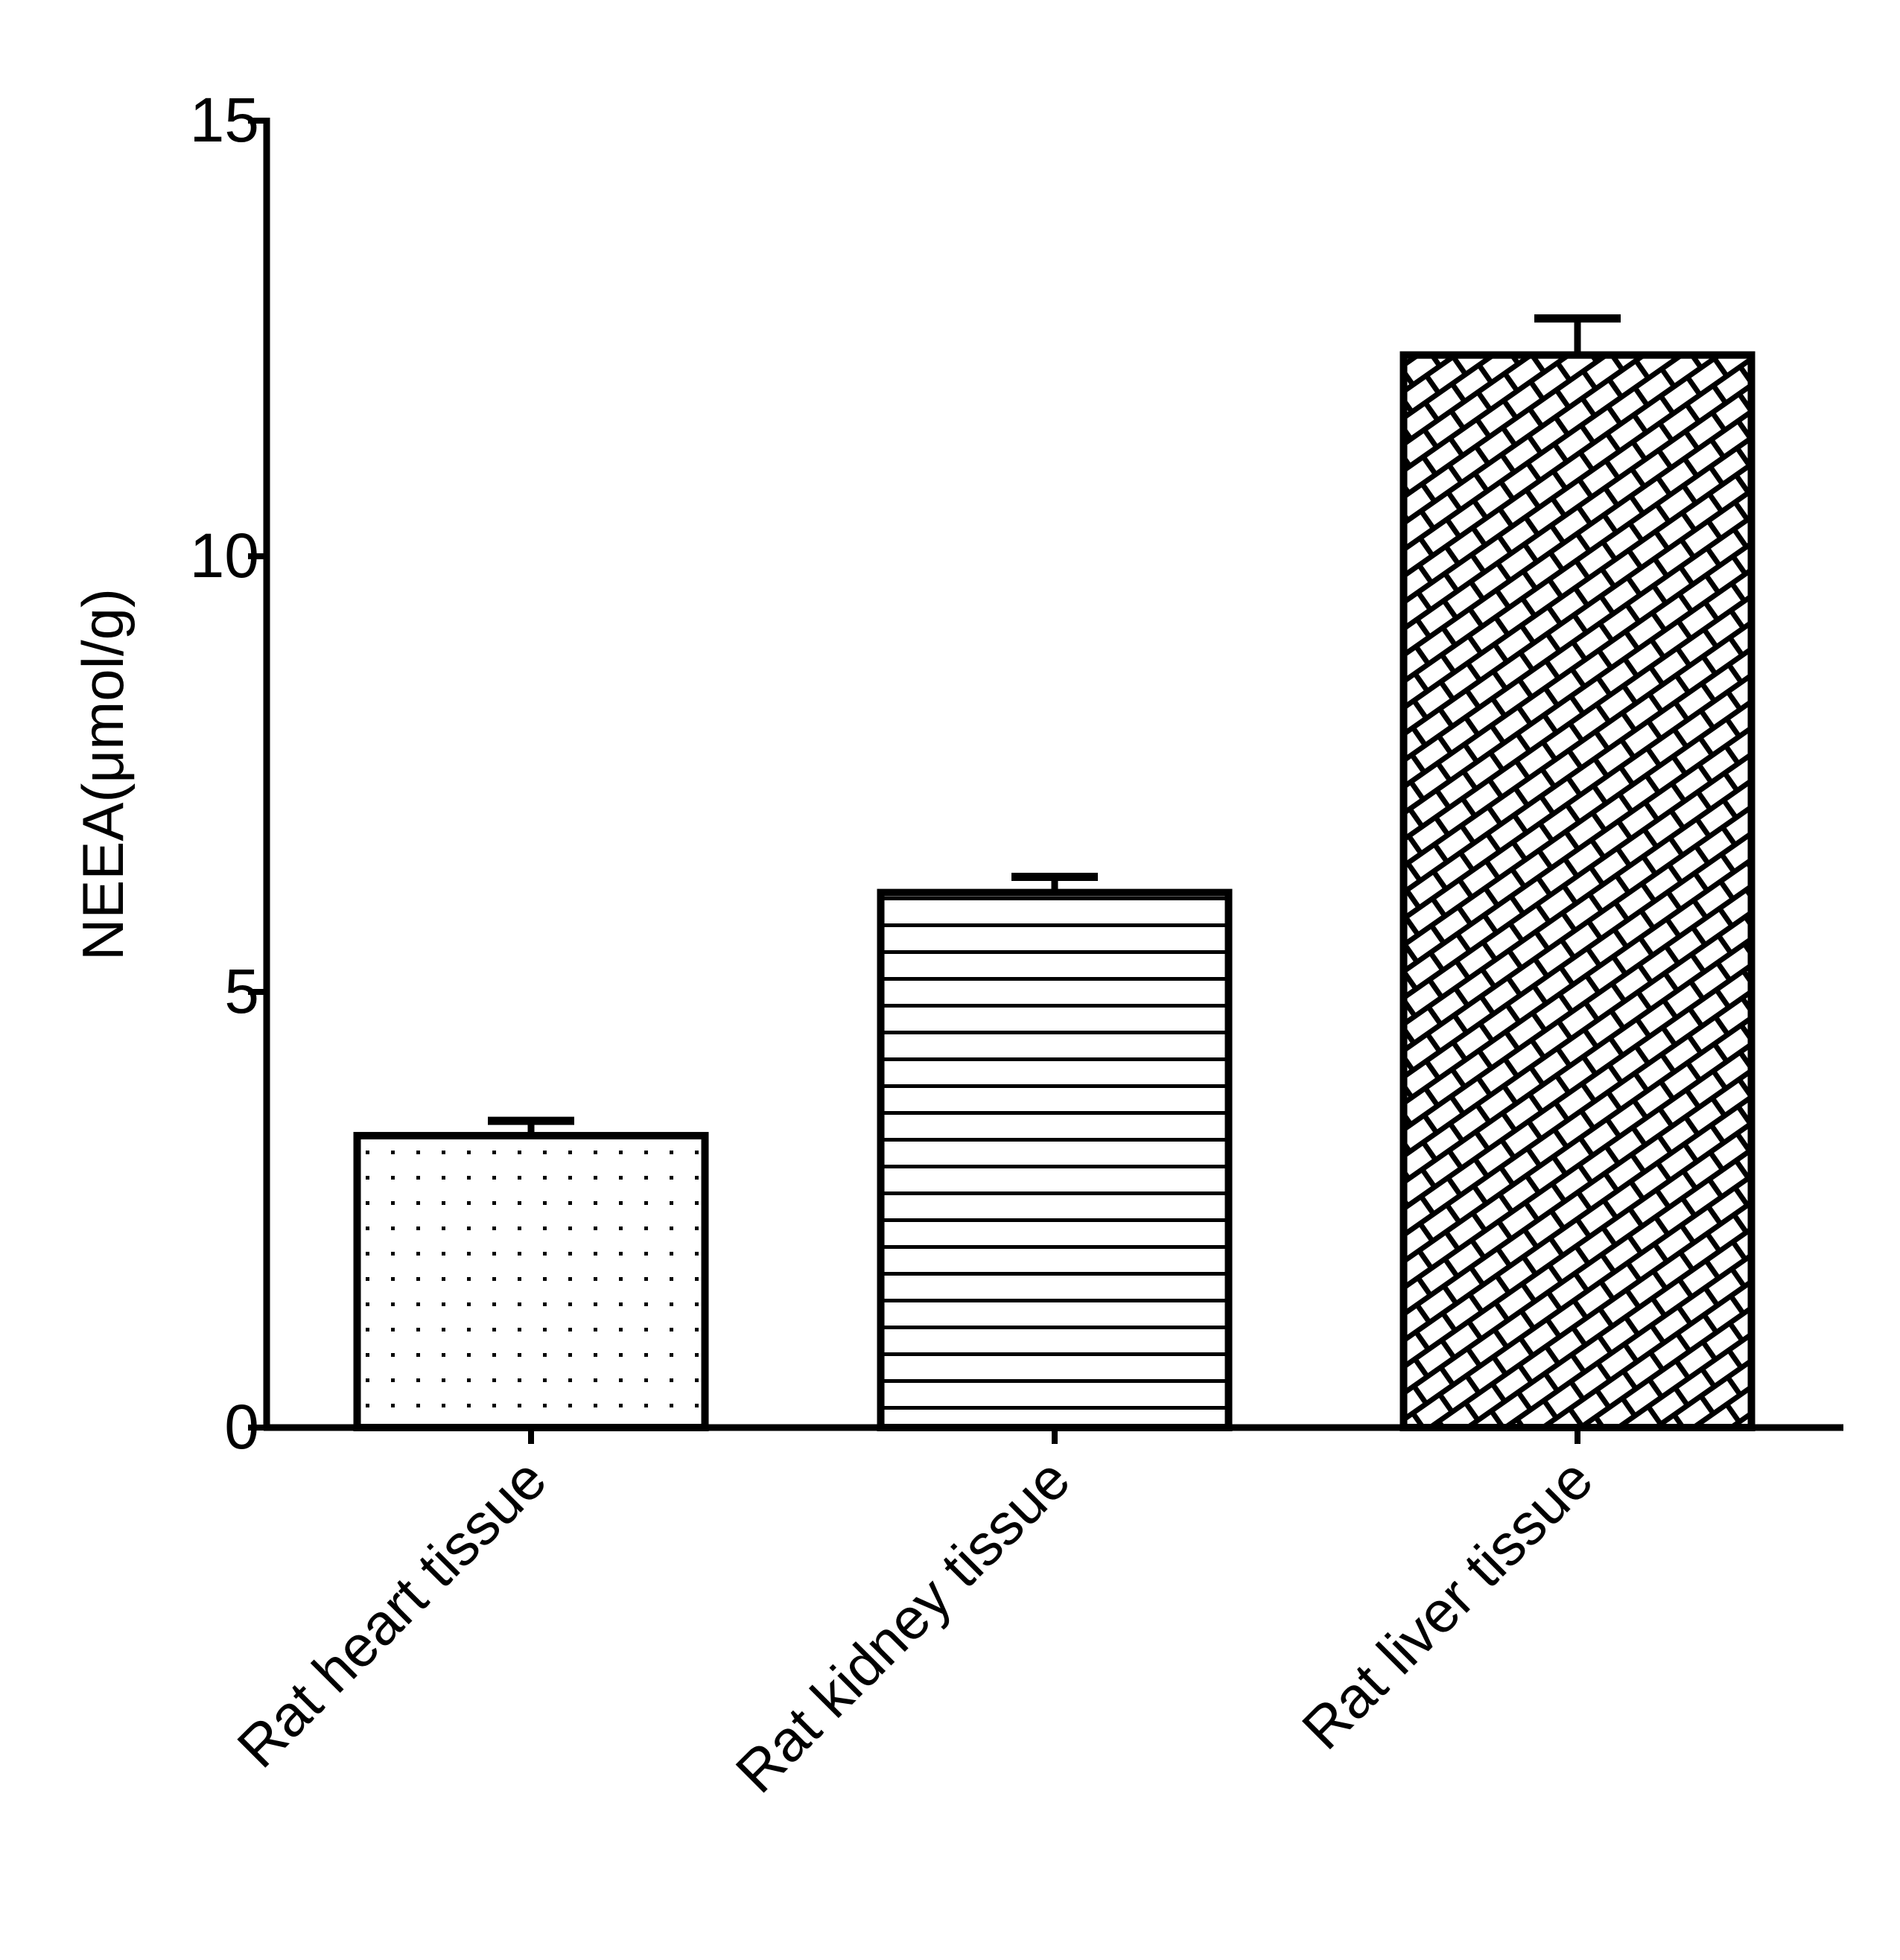  What do you see at coordinates (224, 556) in the screenshot?
I see `y-tick-label: 10` at bounding box center [224, 556].